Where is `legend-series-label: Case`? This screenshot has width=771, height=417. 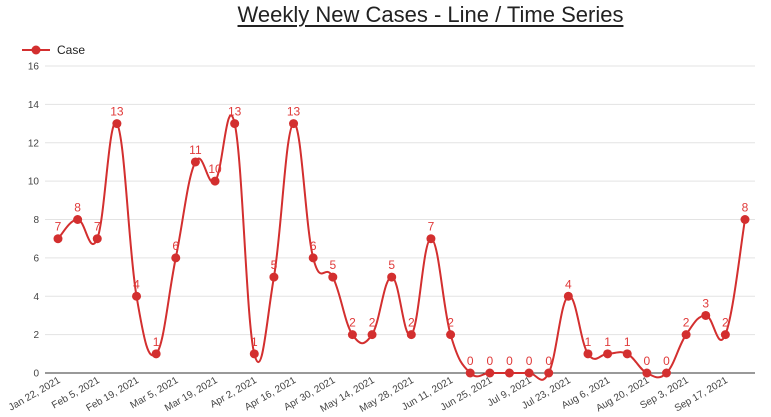
legend-series-label: Case is located at coordinates (71, 50).